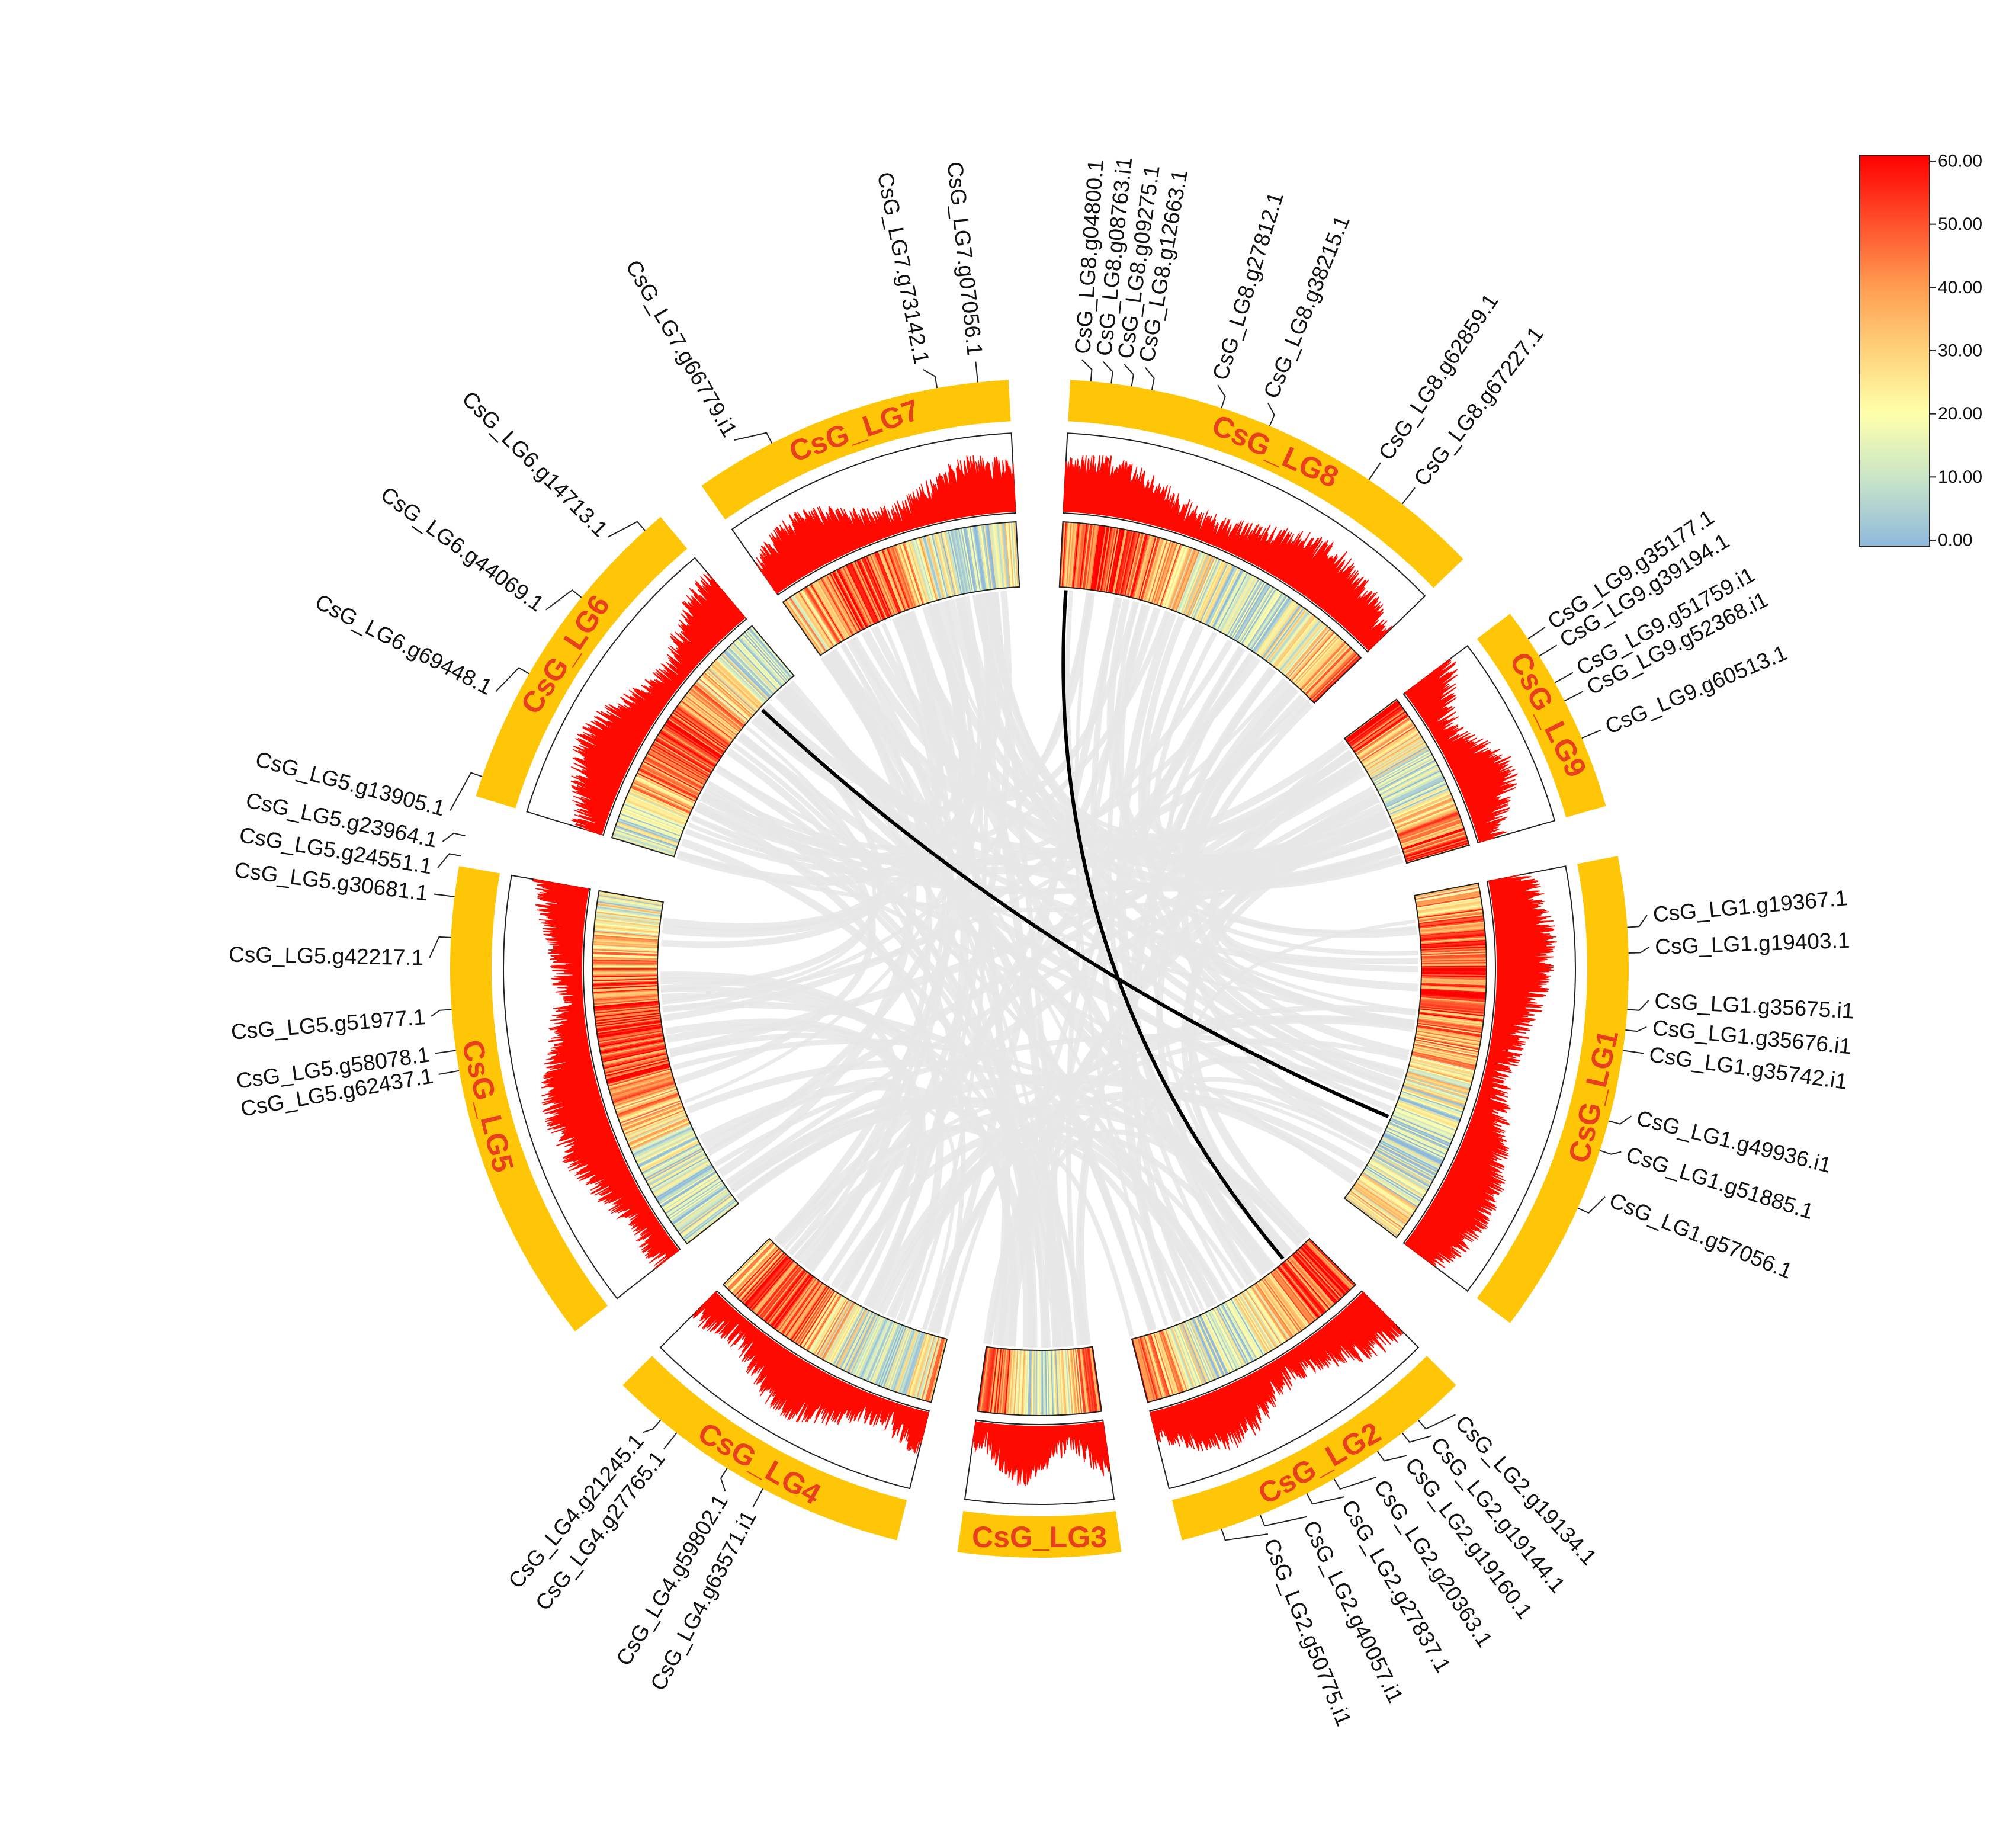  I want to click on csg-lg5-heatmap-frame, so click(666, 1067).